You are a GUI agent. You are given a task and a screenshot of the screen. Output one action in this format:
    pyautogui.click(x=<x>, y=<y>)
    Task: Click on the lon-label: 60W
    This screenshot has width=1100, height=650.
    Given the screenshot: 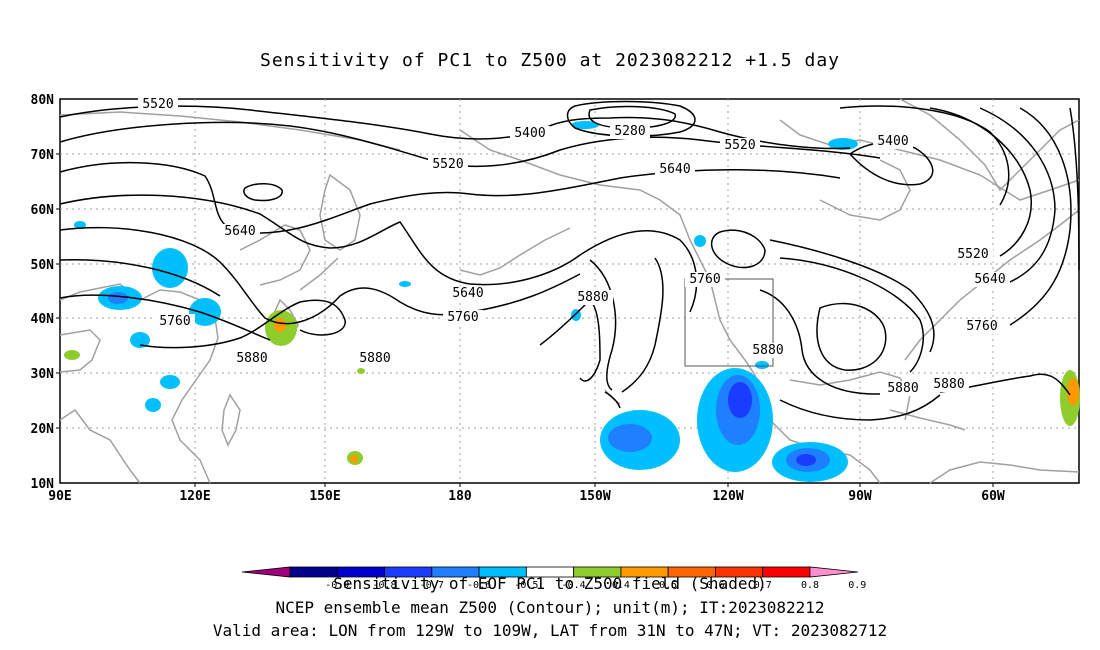 What is the action you would take?
    pyautogui.click(x=993, y=496)
    